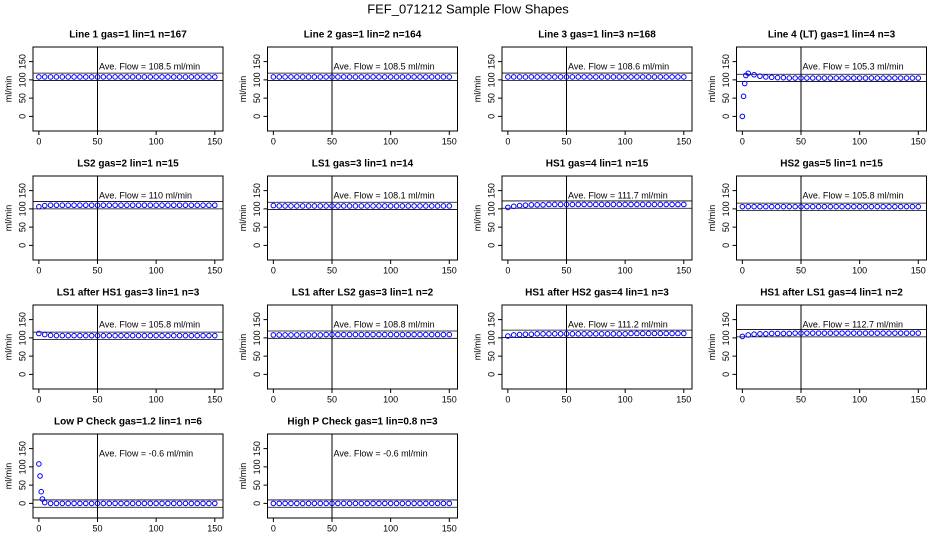  I want to click on annotation: Ave. Flow = 111.7 ml/min, so click(618, 195).